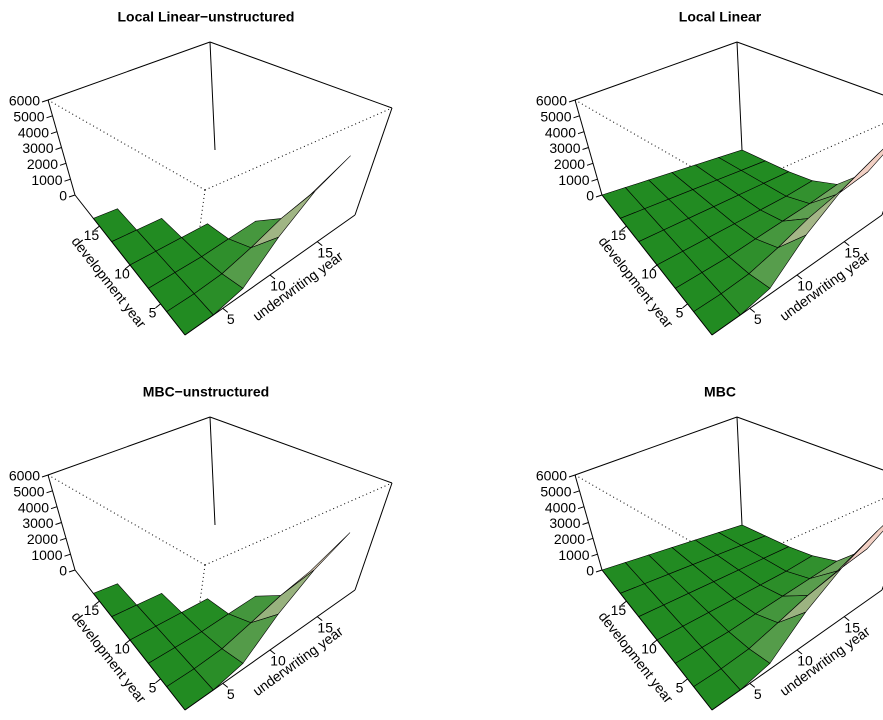  I want to click on surface-cell, so click(283, 219).